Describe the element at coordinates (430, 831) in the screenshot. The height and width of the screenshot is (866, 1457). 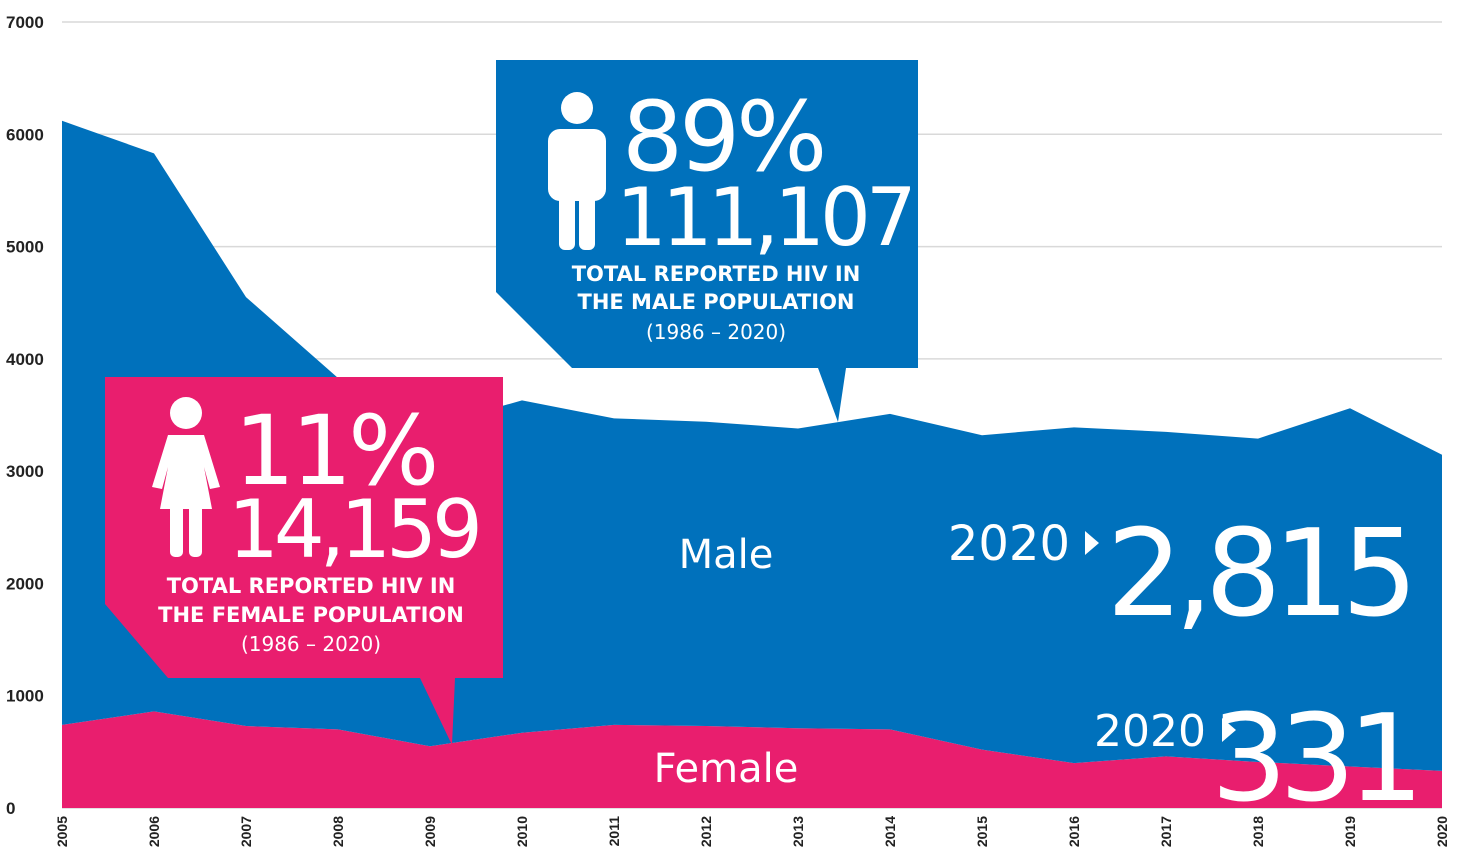
I see `x-tick-label: 2009` at that location.